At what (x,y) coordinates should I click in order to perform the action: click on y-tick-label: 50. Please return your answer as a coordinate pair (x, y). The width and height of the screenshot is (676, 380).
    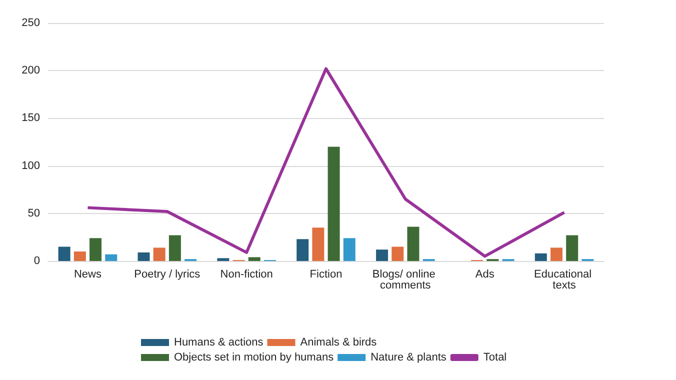
    Looking at the image, I should click on (34, 213).